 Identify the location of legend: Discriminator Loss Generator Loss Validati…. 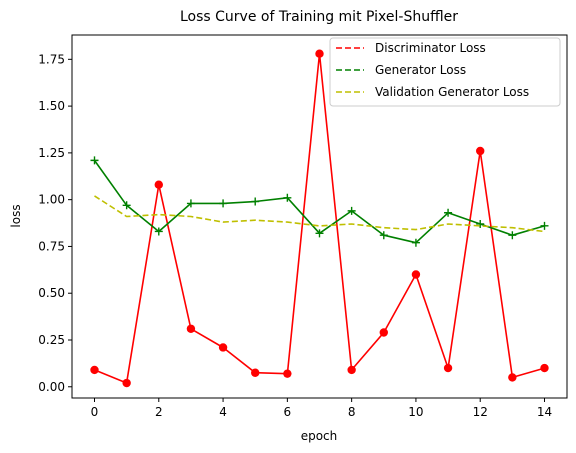
(445, 72).